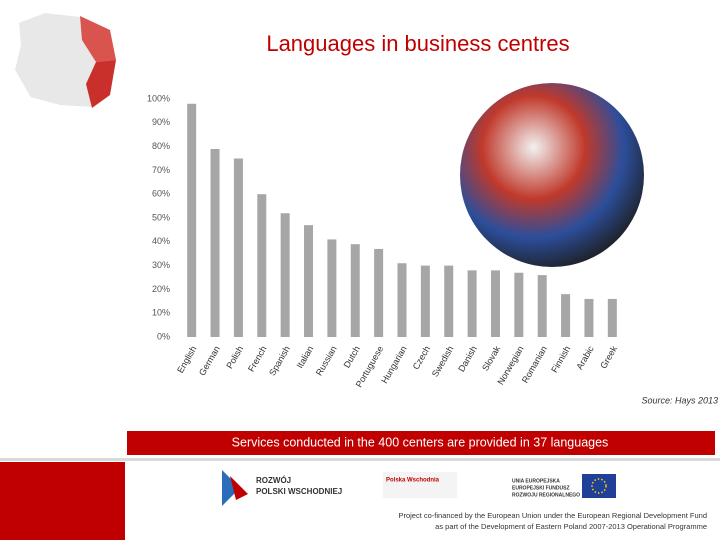 The image size is (720, 540). I want to click on y-tick-label: 0%, so click(163, 336).